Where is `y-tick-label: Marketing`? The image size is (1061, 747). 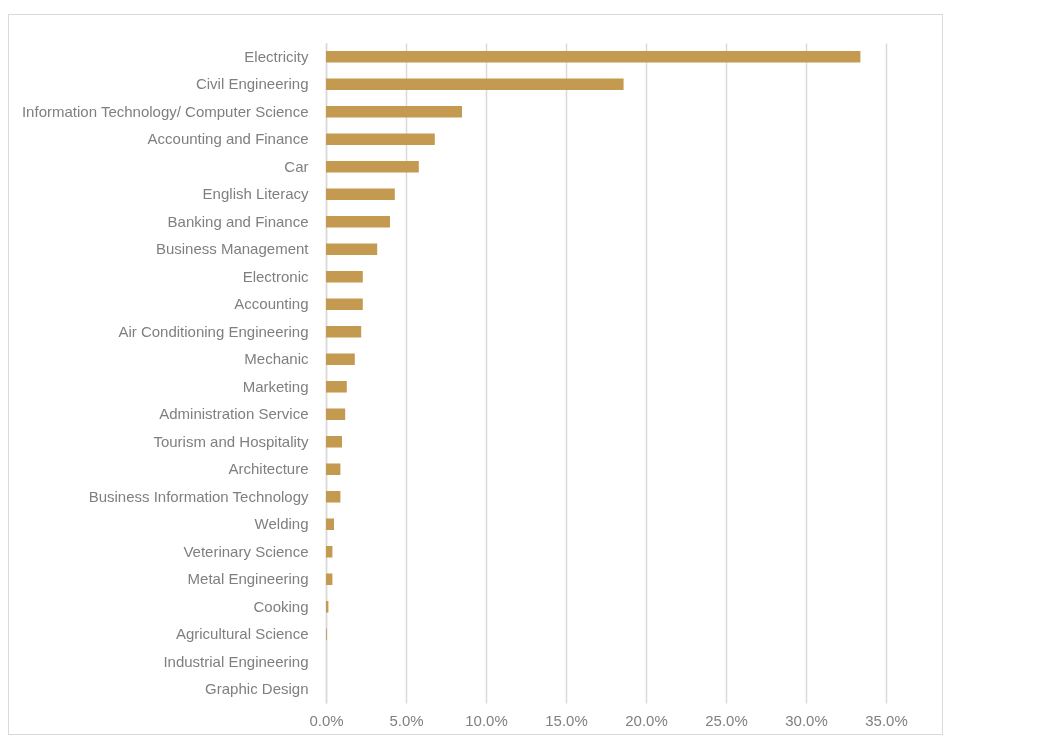
y-tick-label: Marketing is located at coordinates (275, 386).